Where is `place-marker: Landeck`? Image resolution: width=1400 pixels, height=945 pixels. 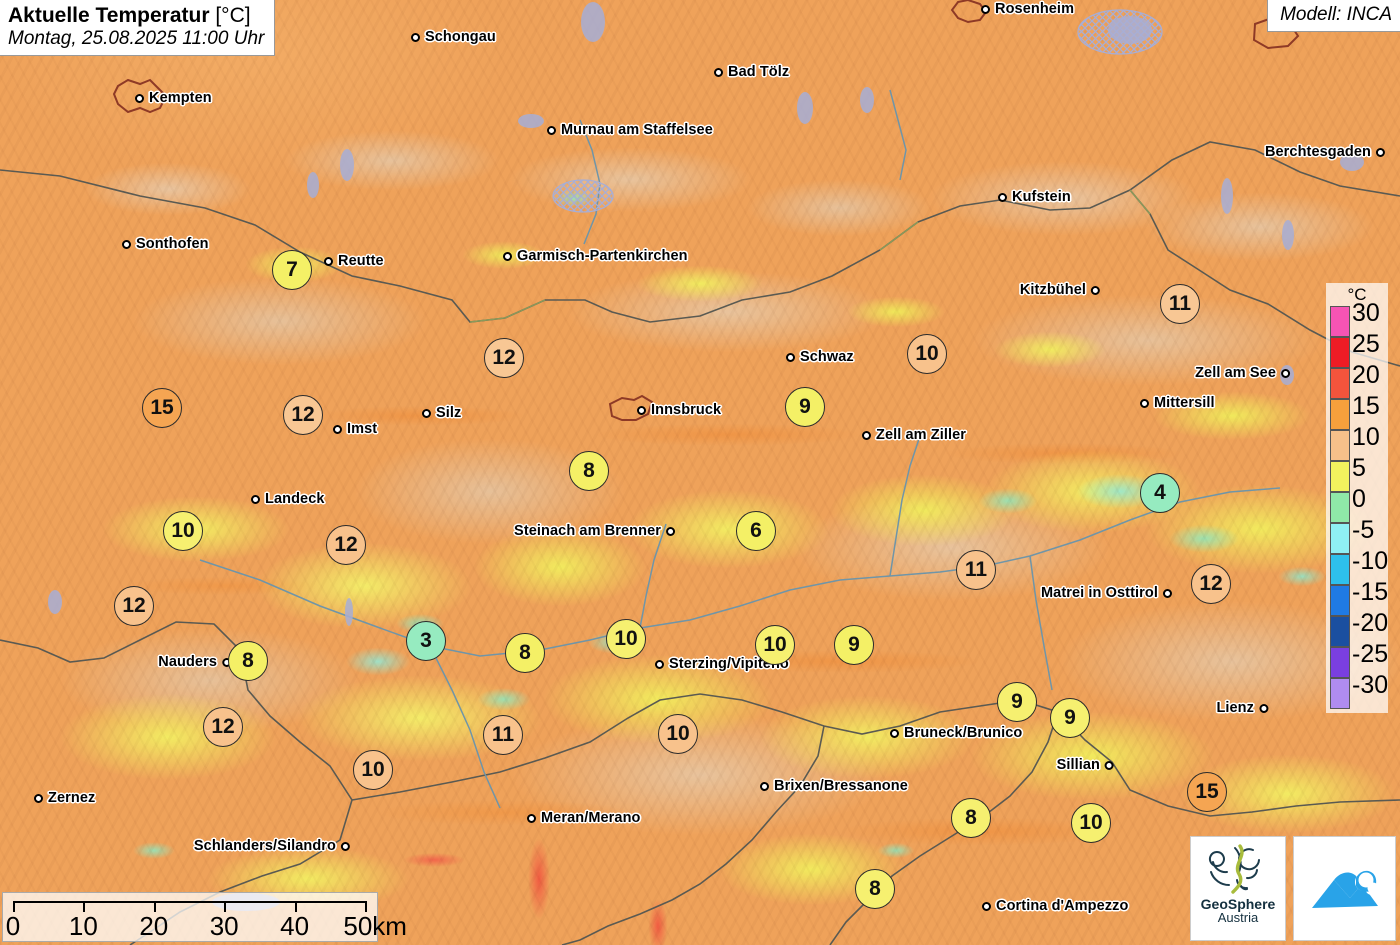 place-marker: Landeck is located at coordinates (288, 499).